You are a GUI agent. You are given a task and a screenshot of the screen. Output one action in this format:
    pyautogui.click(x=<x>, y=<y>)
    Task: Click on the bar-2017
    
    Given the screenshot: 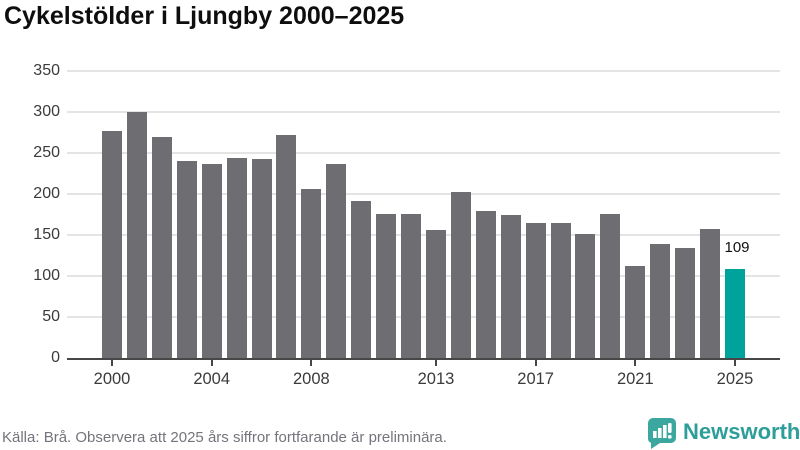 What is the action you would take?
    pyautogui.click(x=535, y=290)
    